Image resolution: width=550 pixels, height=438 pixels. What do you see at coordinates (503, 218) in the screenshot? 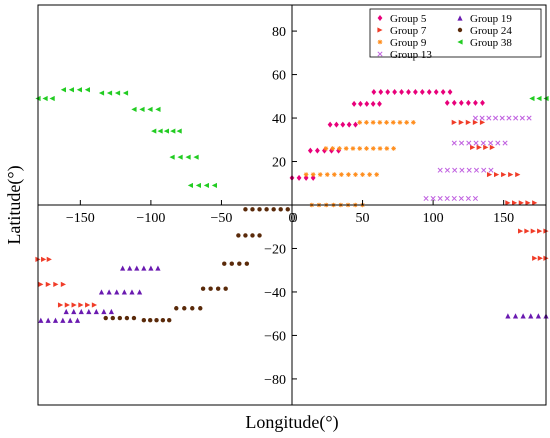
I see `x-tick-label: 150` at bounding box center [503, 218].